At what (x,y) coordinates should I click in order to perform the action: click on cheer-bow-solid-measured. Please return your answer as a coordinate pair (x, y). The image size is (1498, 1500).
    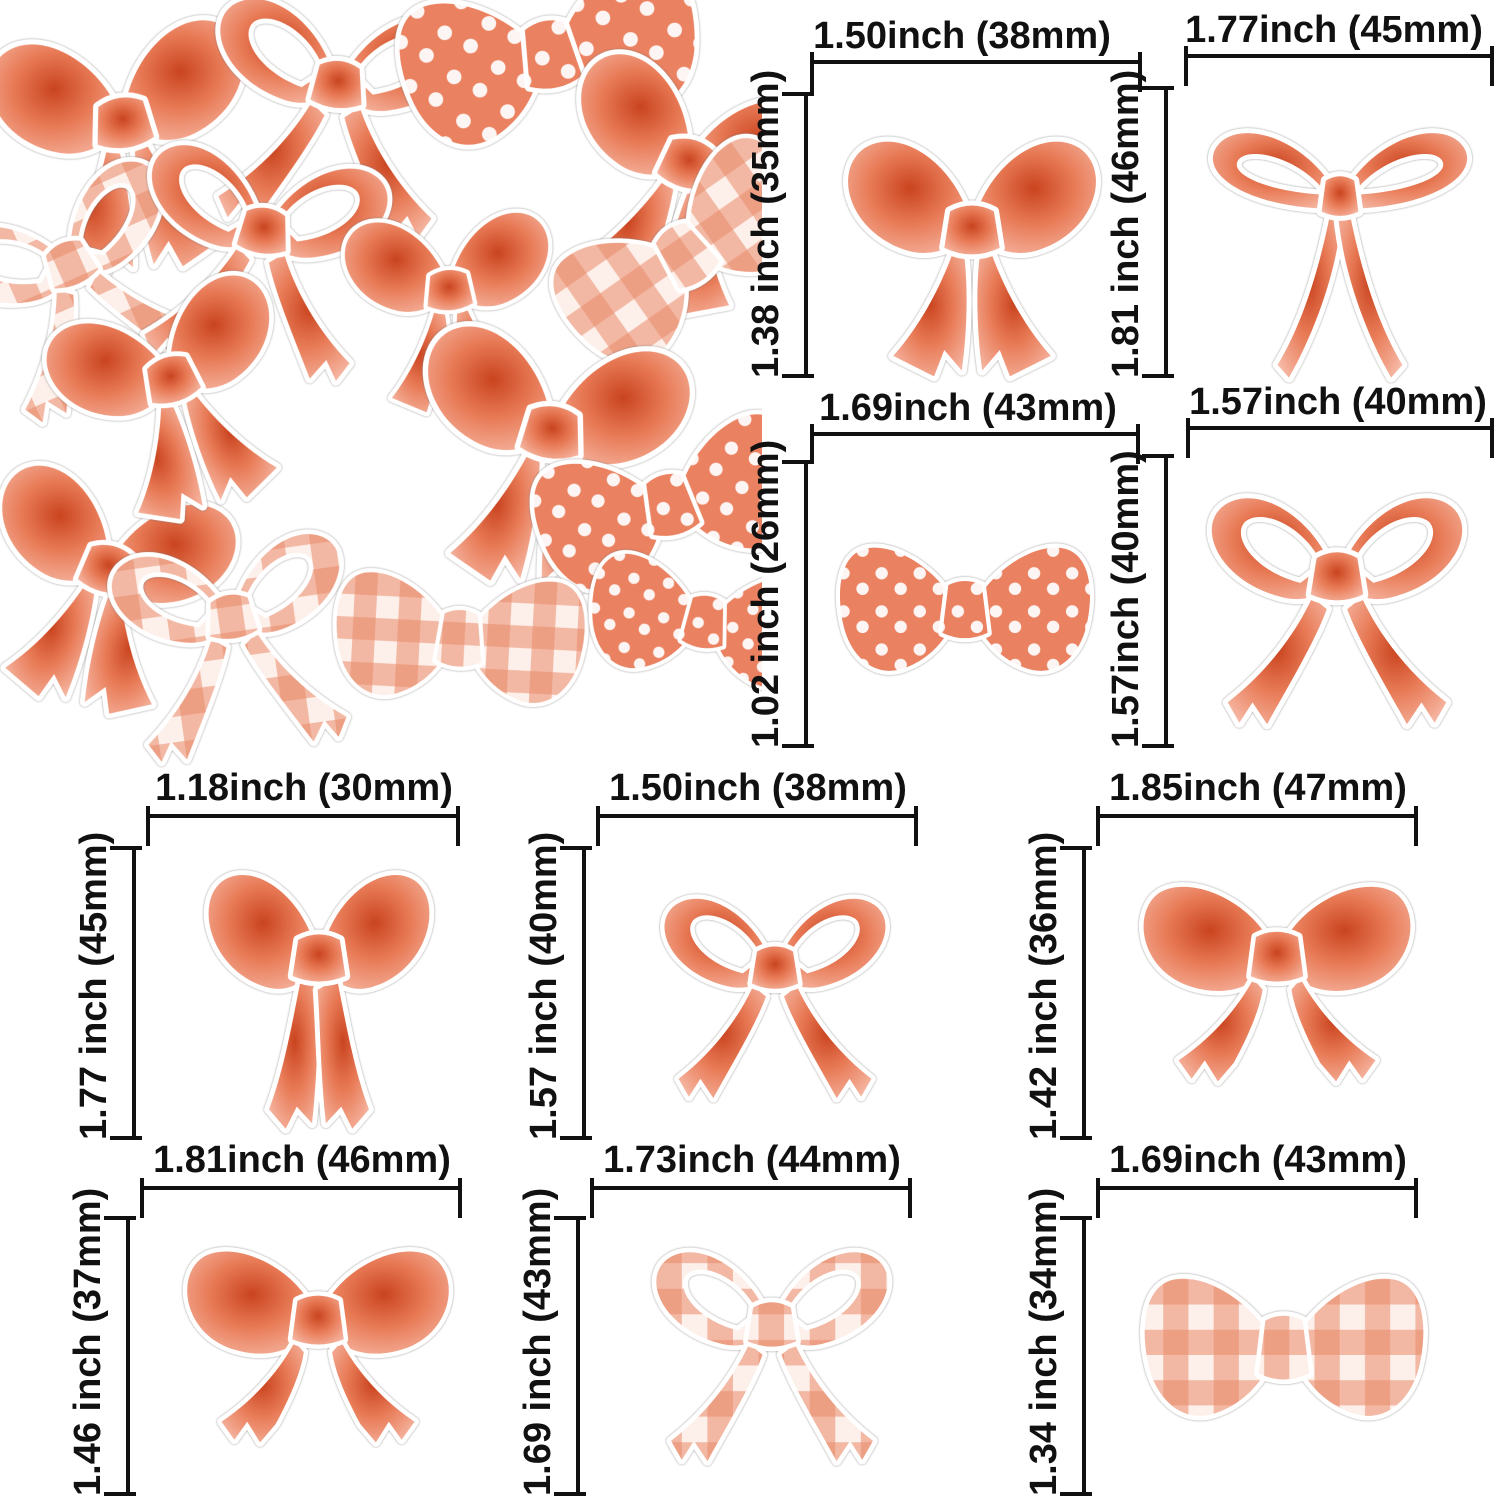
    Looking at the image, I should click on (319, 992).